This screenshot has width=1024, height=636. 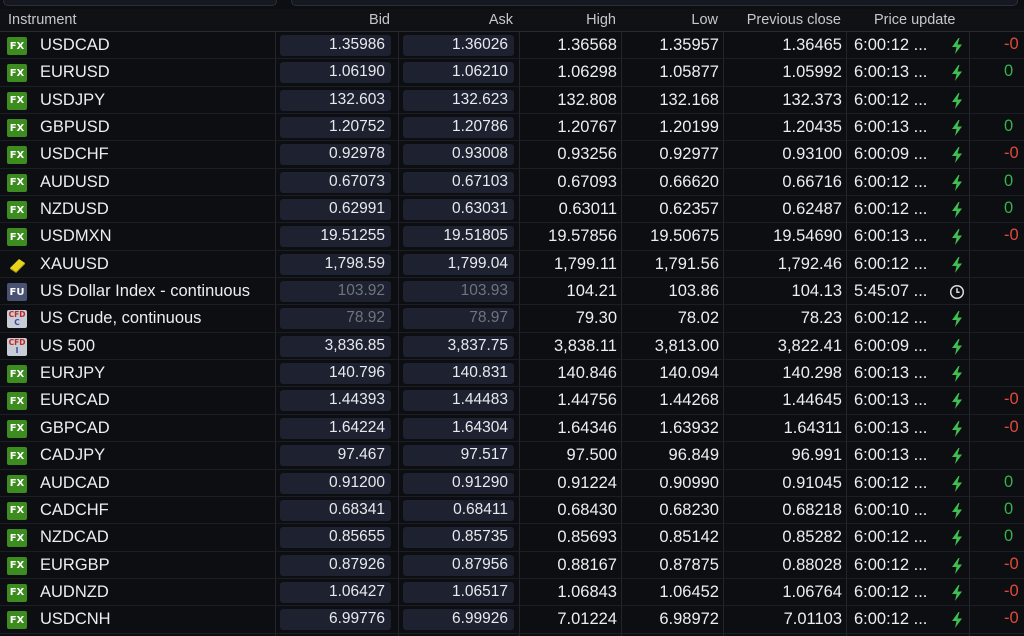 What do you see at coordinates (335, 483) in the screenshot?
I see `bid-price-button: 0.91200` at bounding box center [335, 483].